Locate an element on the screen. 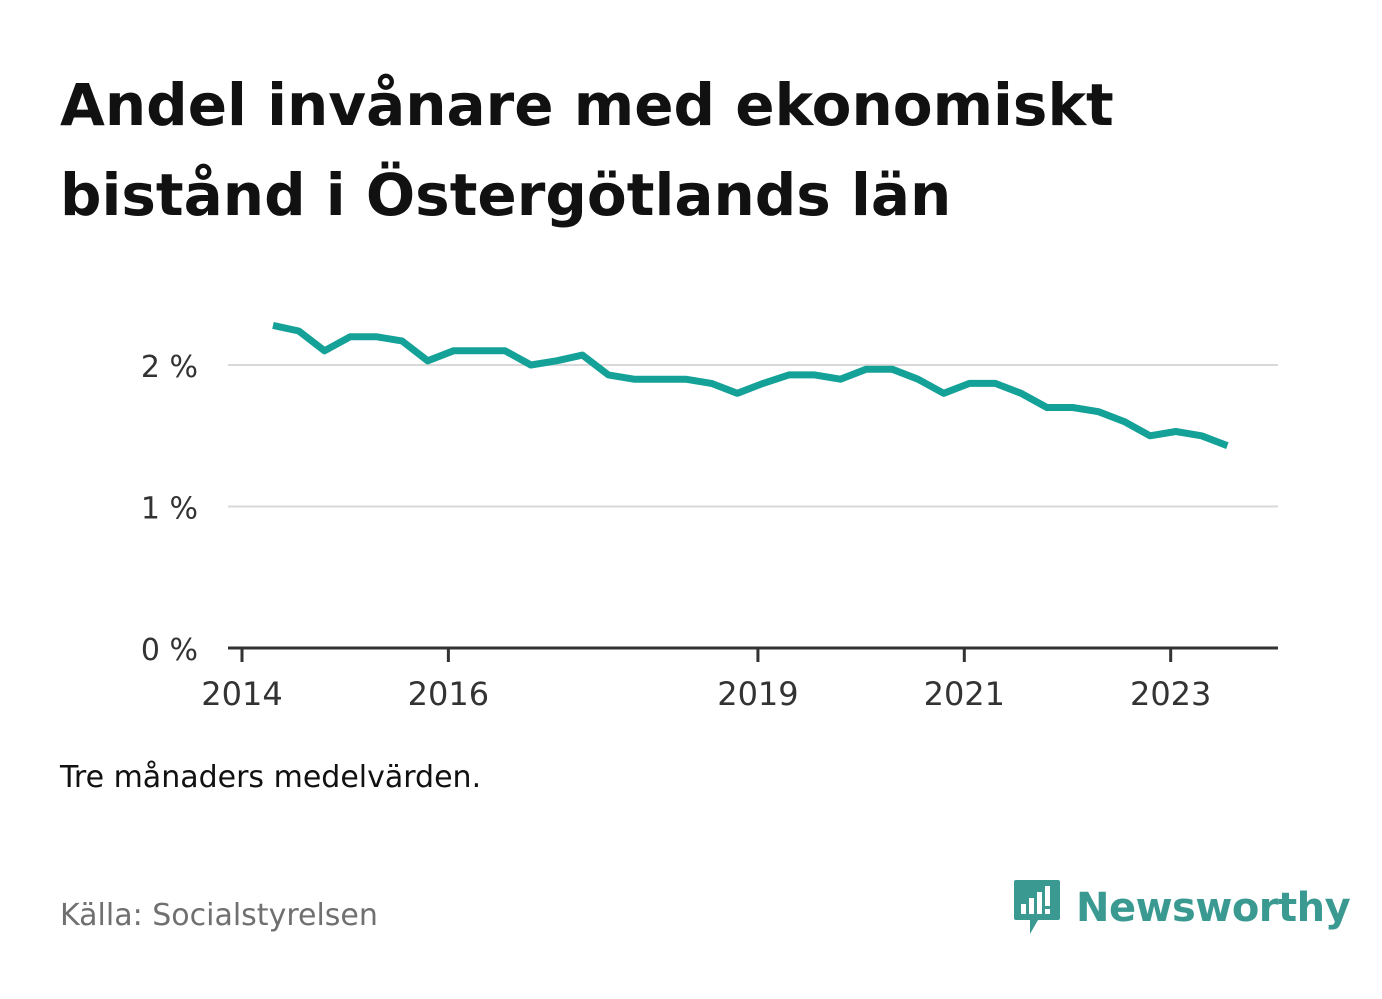  y-tick-label-0: 0 % is located at coordinates (169, 650).